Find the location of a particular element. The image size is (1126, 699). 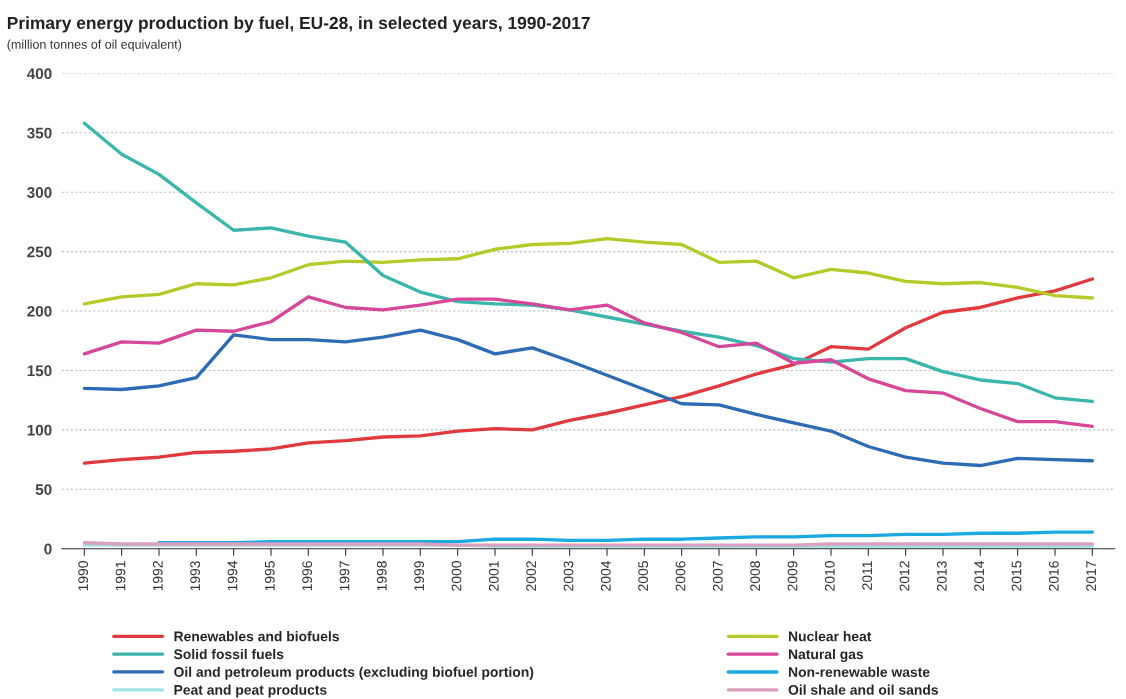

y-tick-label: 0 is located at coordinates (48, 549).